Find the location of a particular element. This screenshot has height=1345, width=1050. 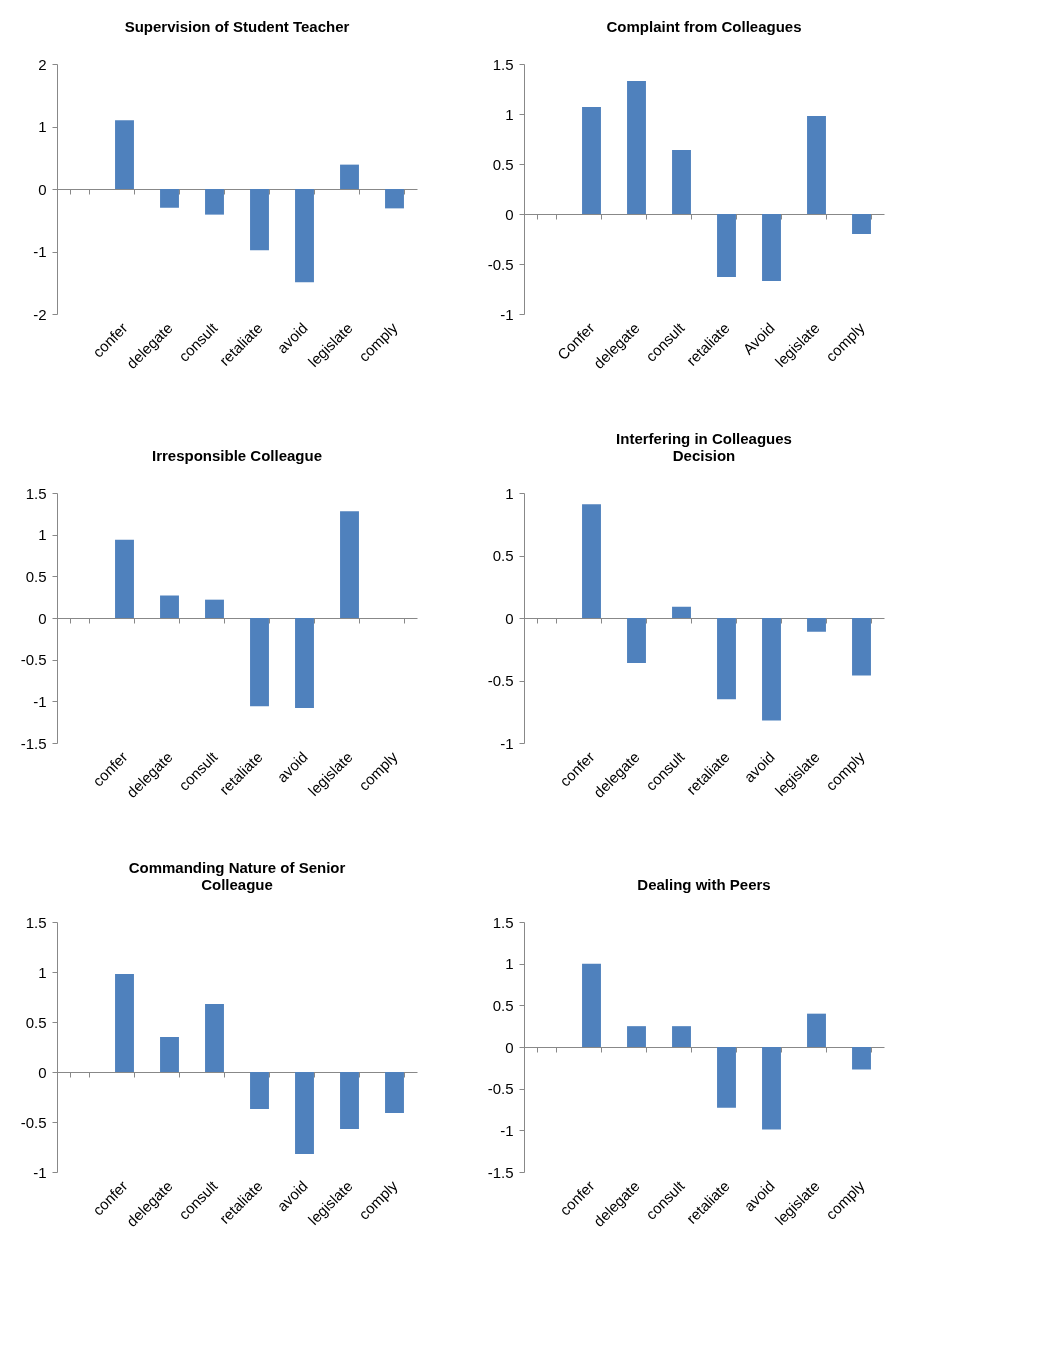

chart-title: Supervision of Student Teacher is located at coordinates (237, 26).